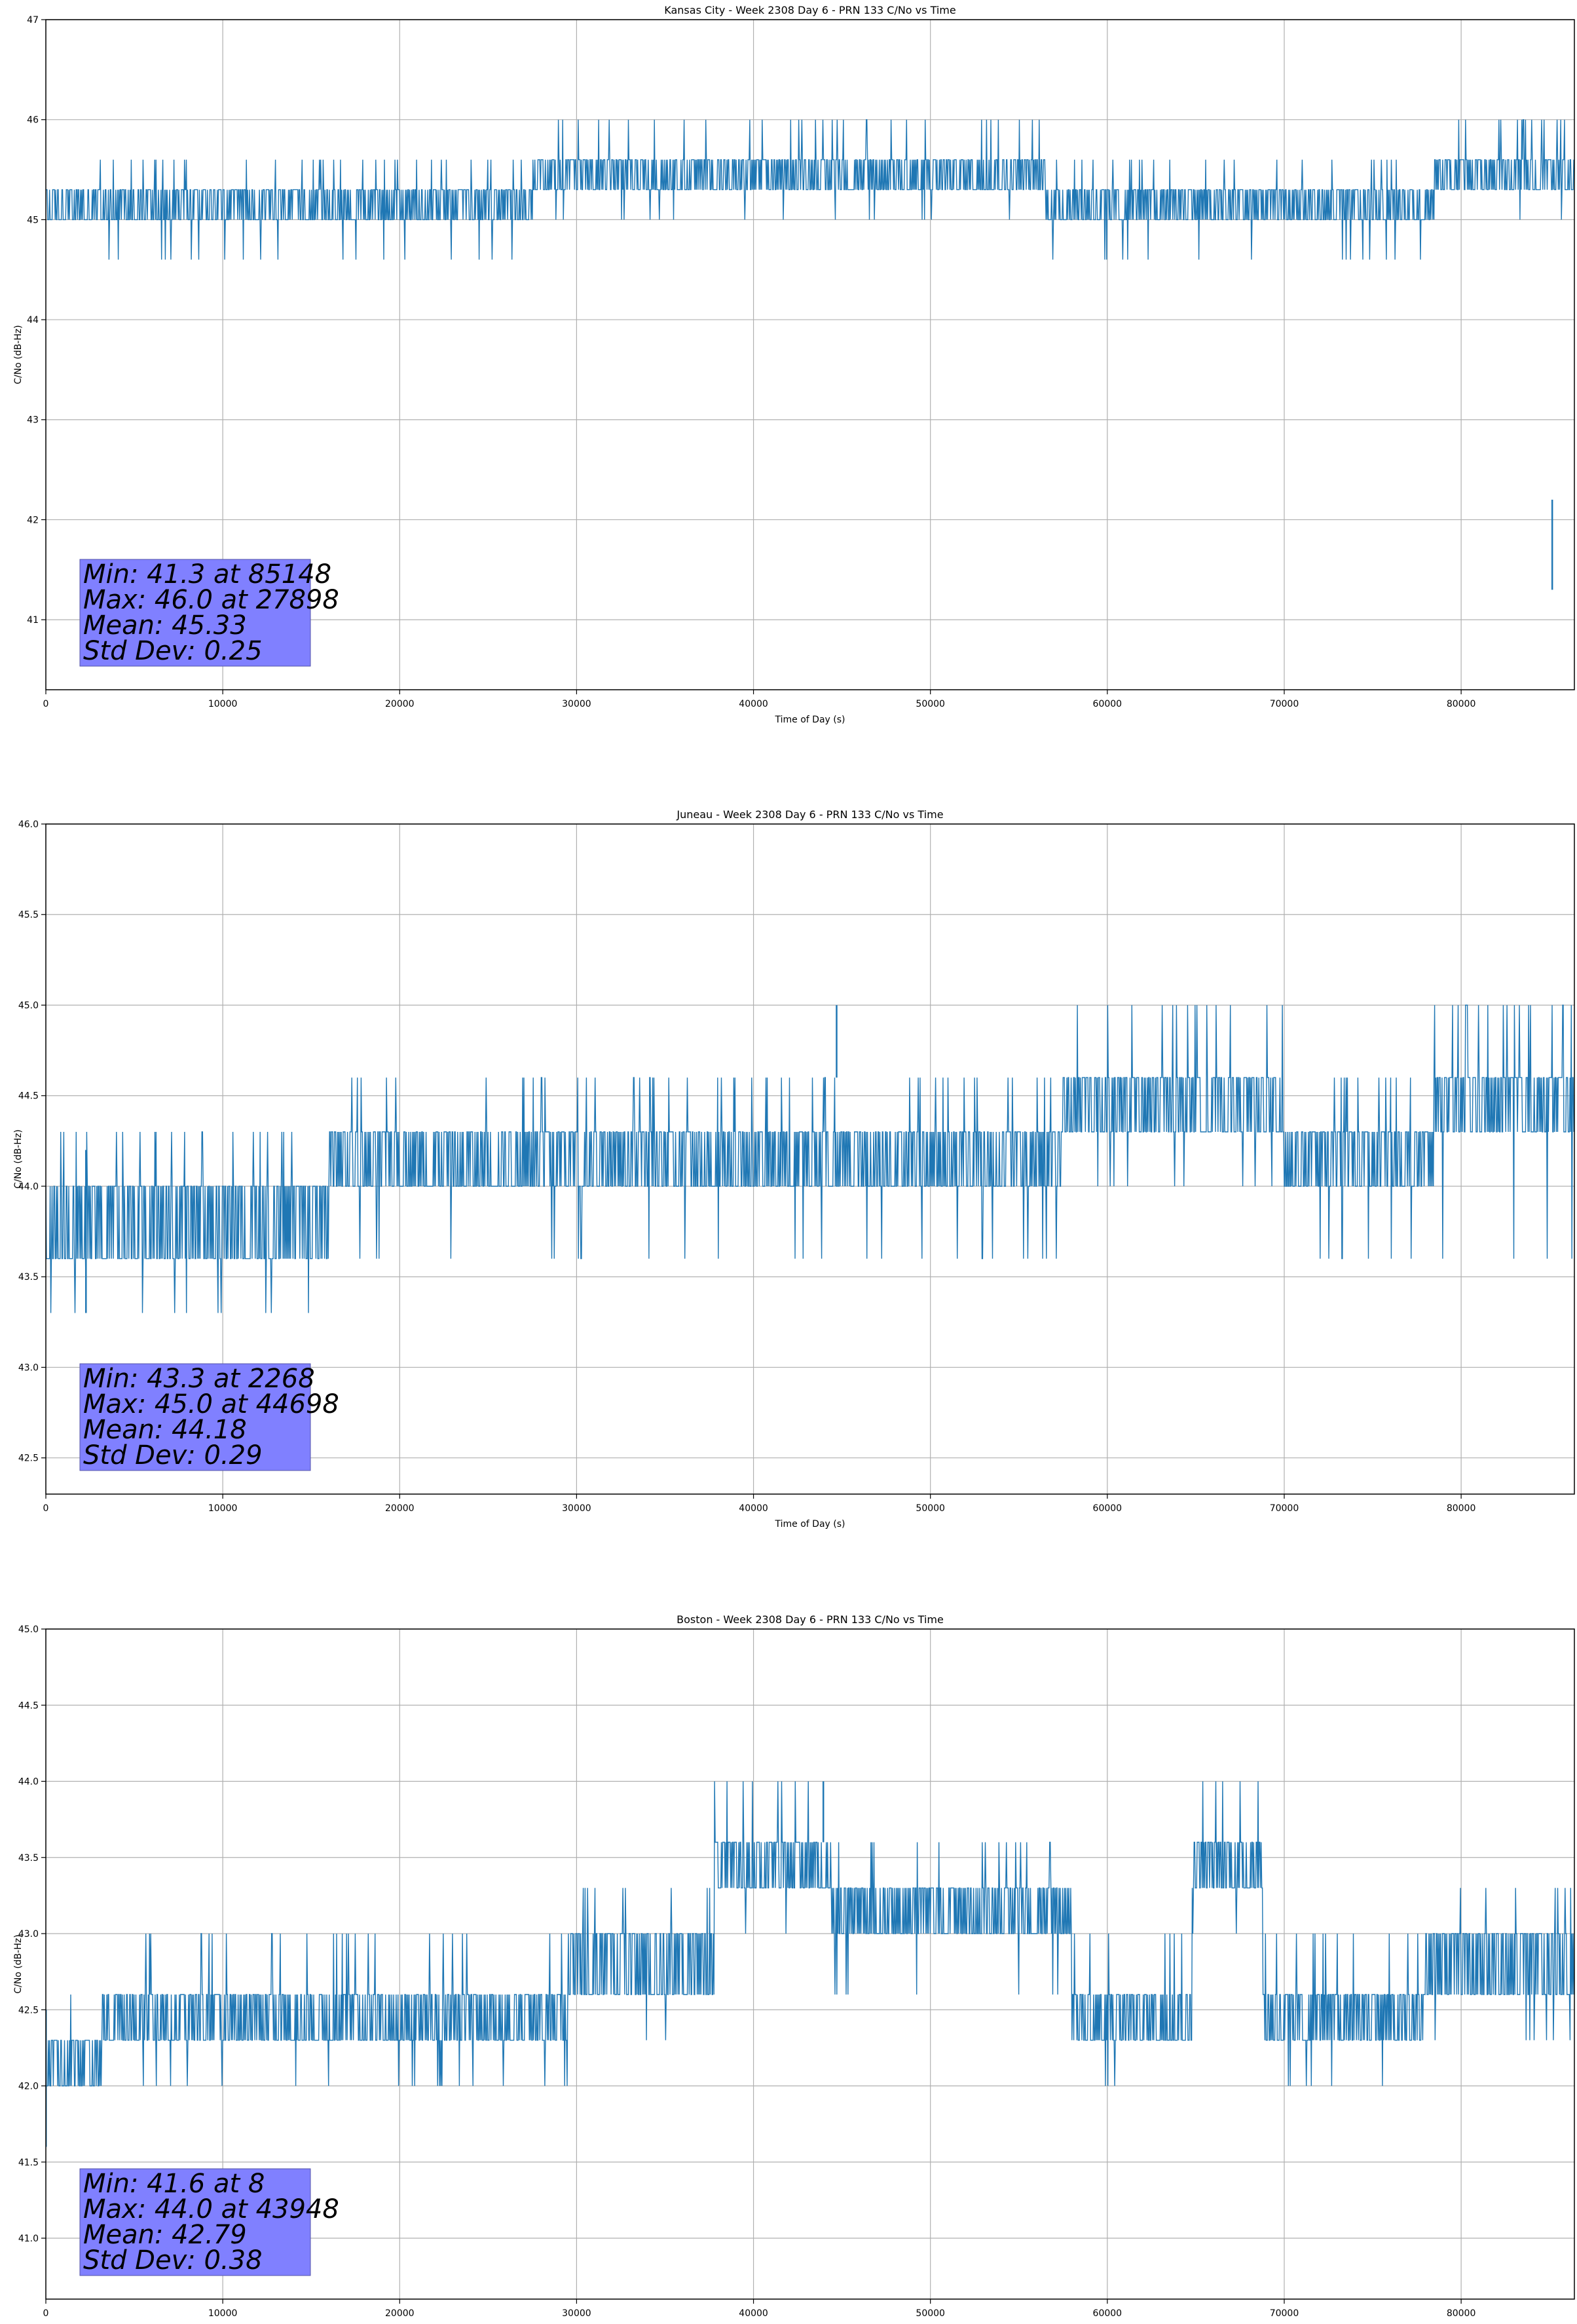 This screenshot has width=1577, height=2324. Describe the element at coordinates (165, 2235) in the screenshot. I see `stats-mean-text: Mean: 42.79` at that location.